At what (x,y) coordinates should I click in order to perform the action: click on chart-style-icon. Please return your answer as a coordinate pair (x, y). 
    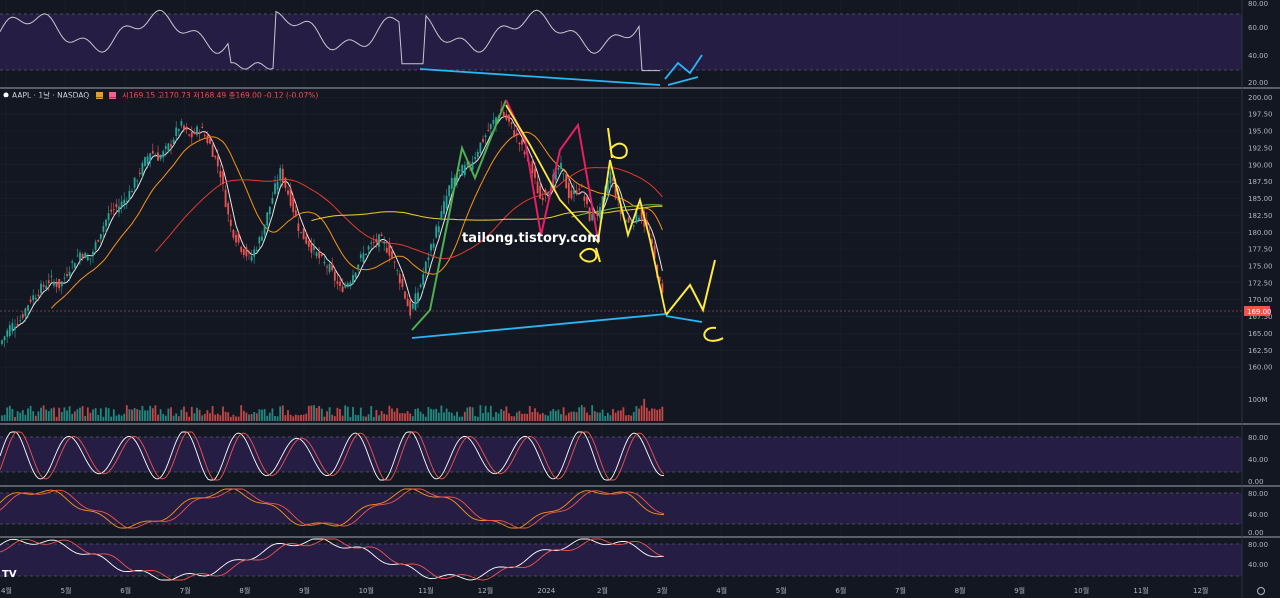
    Looking at the image, I should click on (99, 95).